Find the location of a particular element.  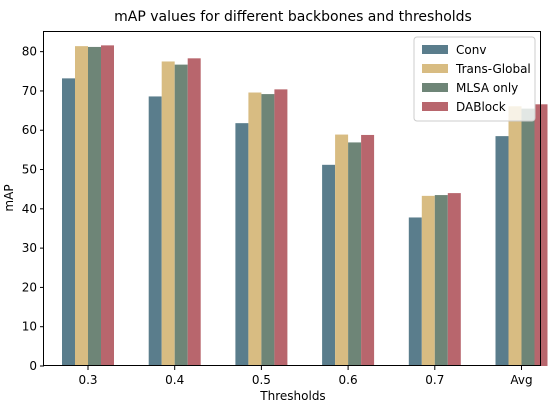

y-tick-label: 10 is located at coordinates (29, 327).